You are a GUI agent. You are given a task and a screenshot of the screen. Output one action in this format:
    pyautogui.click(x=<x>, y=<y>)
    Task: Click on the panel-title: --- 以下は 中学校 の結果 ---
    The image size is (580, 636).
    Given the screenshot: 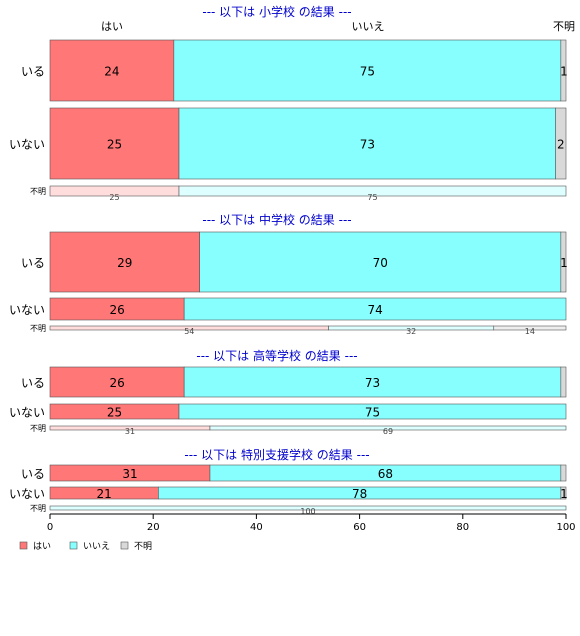 What is the action you would take?
    pyautogui.click(x=276, y=219)
    